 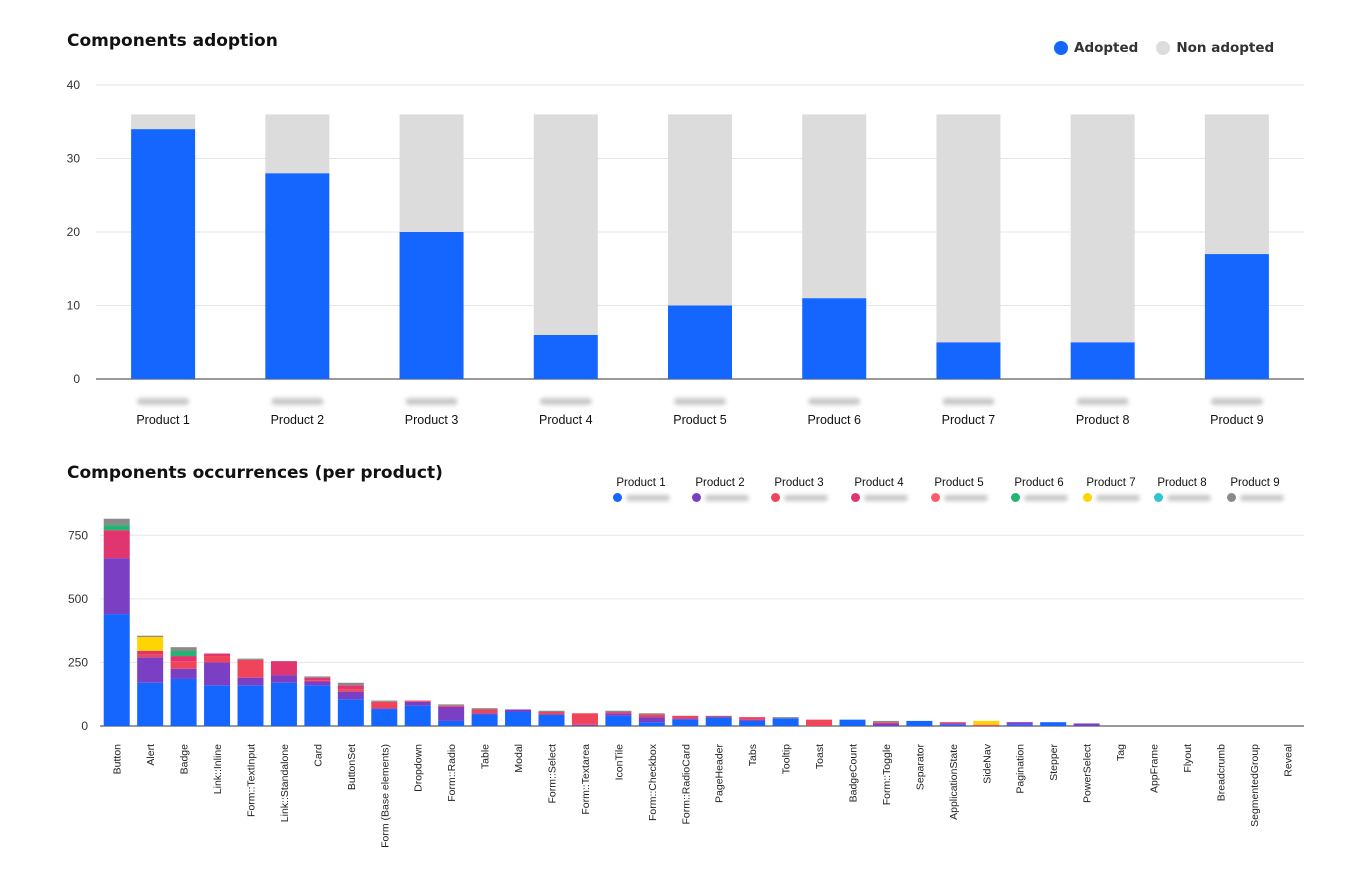 What do you see at coordinates (78, 599) in the screenshot?
I see `y-tick-label: 500` at bounding box center [78, 599].